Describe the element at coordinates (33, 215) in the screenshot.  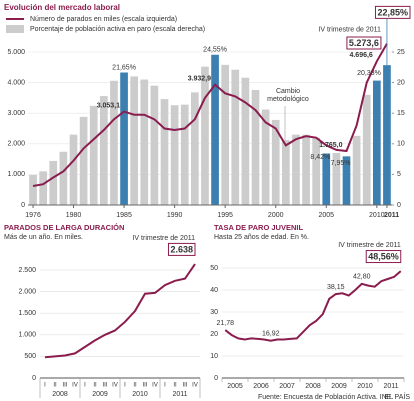
I see `x-tick-label: 1976` at that location.